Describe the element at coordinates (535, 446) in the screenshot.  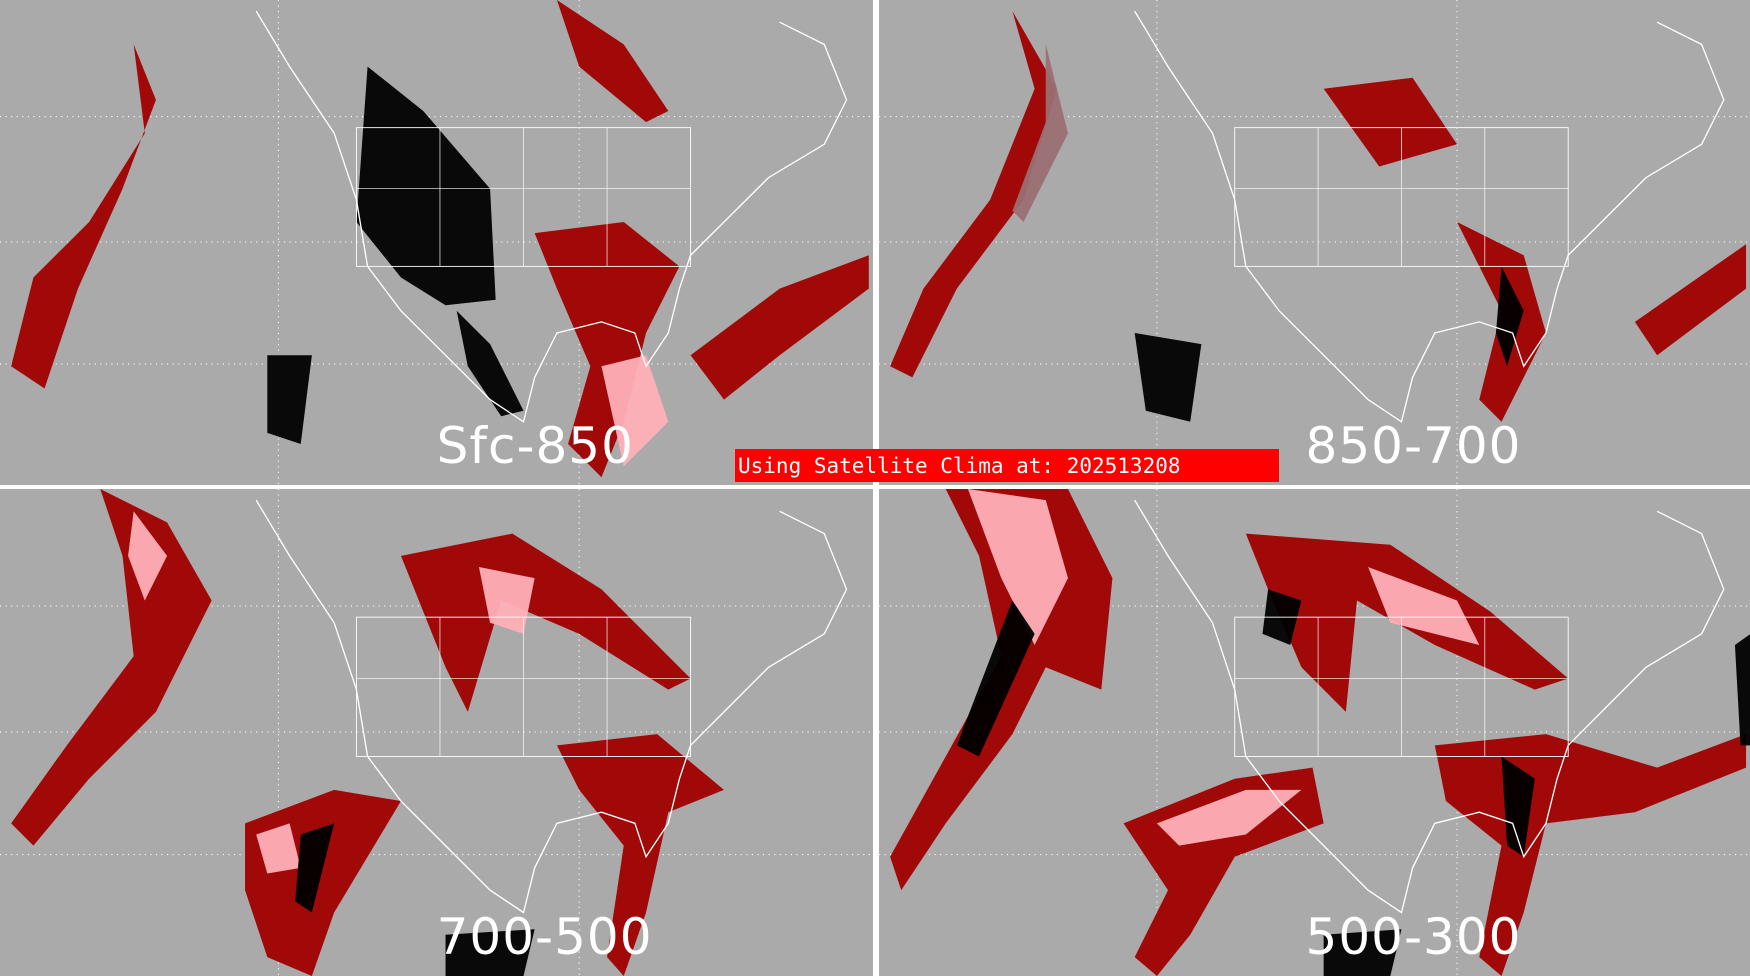
I see `panel-label: Sfc-850` at that location.